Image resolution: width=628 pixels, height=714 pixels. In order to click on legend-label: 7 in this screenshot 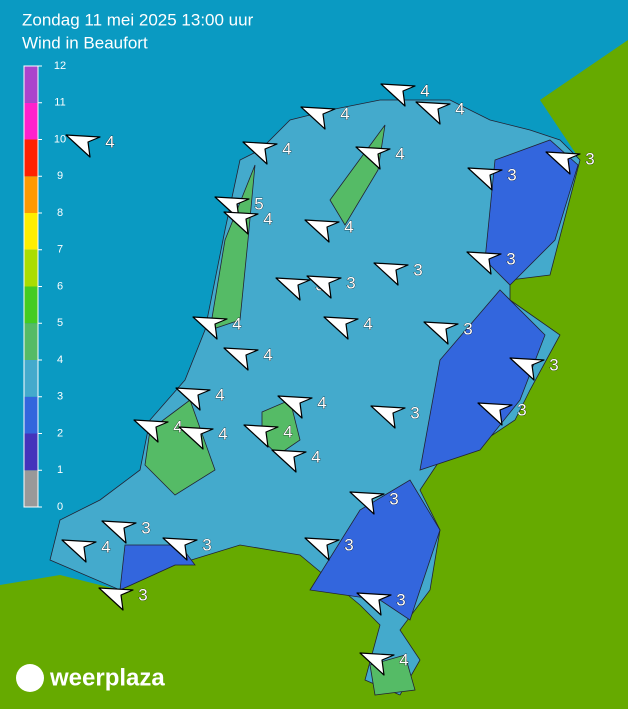, I will do `click(60, 250)`.